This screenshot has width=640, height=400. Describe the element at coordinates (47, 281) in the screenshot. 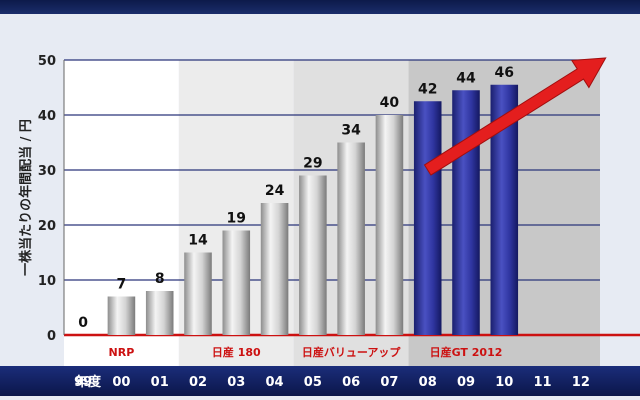

I see `y-tick-label: 10` at that location.